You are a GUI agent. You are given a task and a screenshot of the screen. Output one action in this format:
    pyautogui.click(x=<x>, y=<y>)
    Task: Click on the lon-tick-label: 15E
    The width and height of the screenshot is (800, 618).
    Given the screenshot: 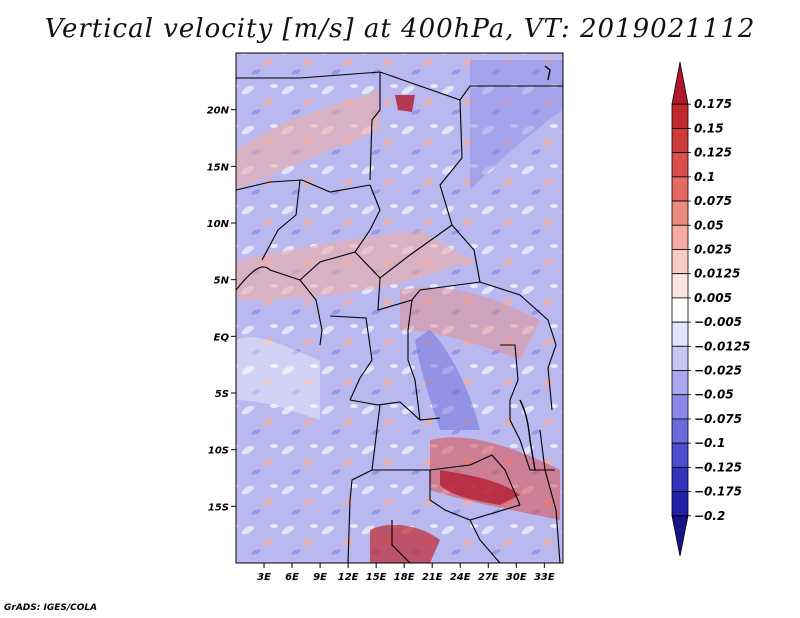 What is the action you would take?
    pyautogui.click(x=376, y=577)
    